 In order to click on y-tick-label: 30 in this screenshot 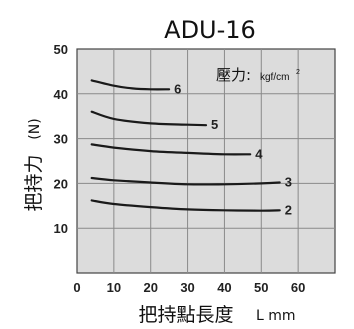, I will do `click(61, 139)`.